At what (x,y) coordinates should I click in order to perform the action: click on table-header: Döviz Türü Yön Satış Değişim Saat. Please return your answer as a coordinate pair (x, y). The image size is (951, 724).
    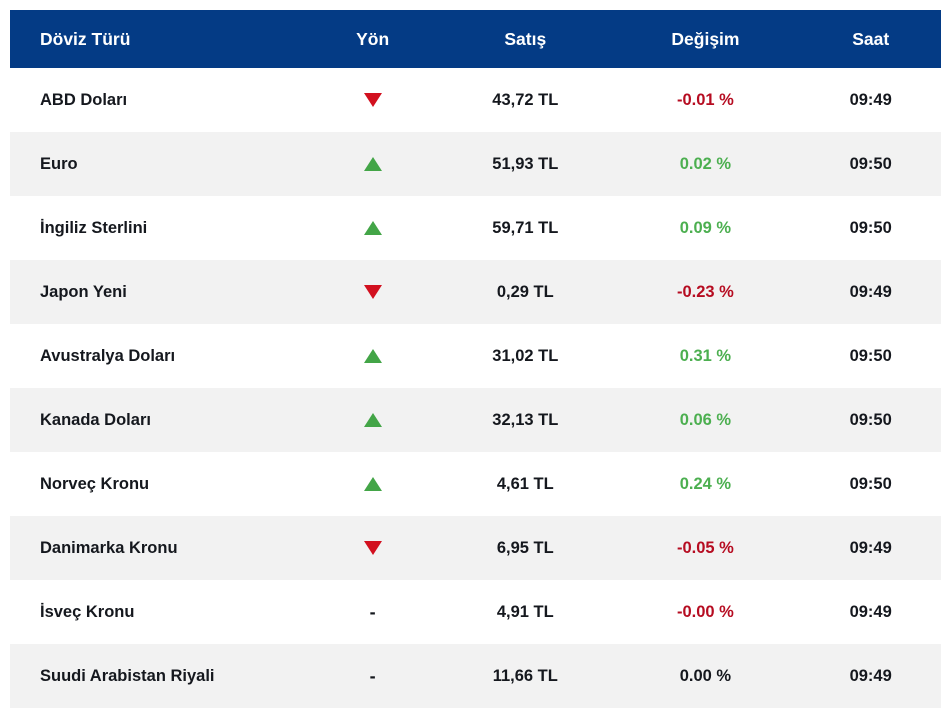
    Looking at the image, I should click on (475, 39).